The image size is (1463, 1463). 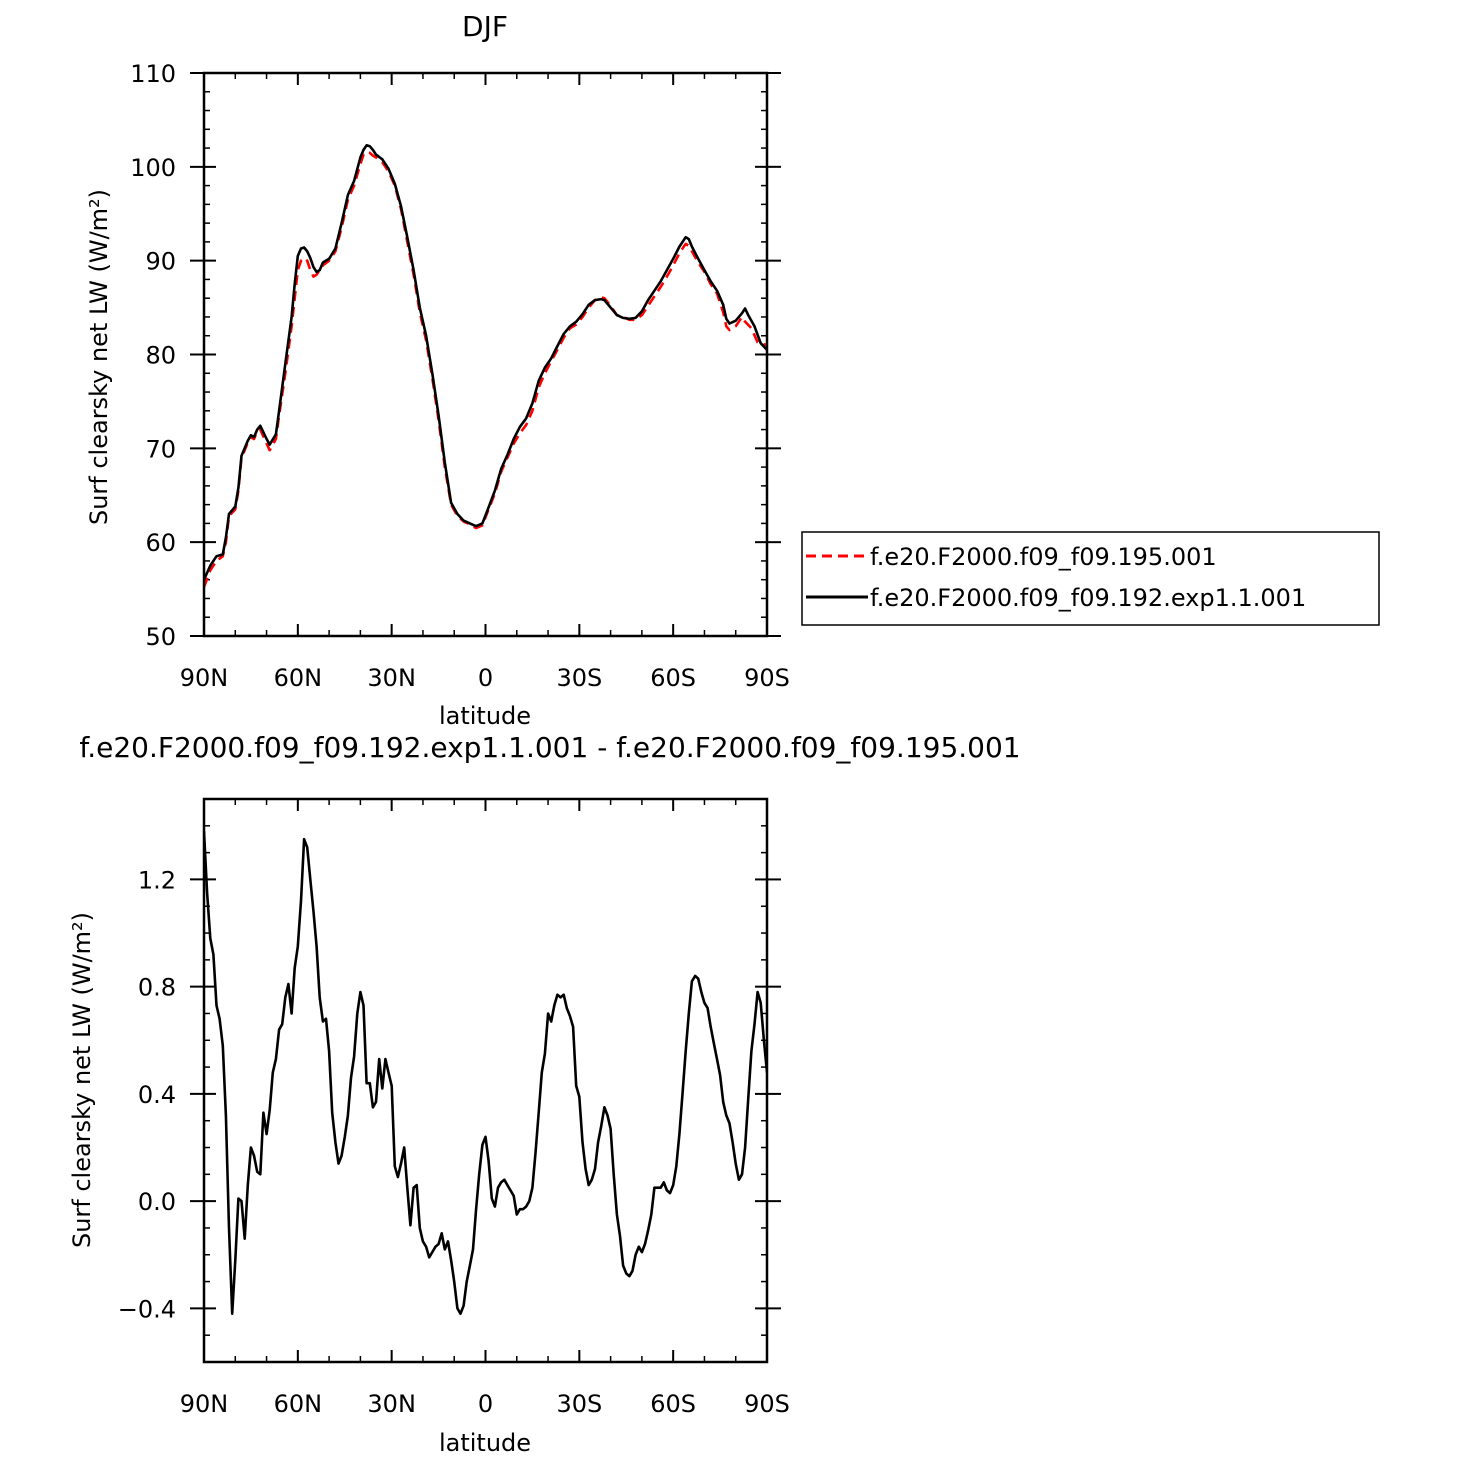 What do you see at coordinates (485, 26) in the screenshot?
I see `top-title: DJF` at bounding box center [485, 26].